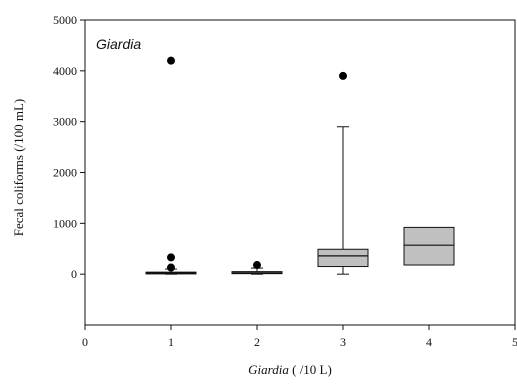 The image size is (517, 385). Describe the element at coordinates (343, 342) in the screenshot. I see `x-tick-label: 3` at that location.